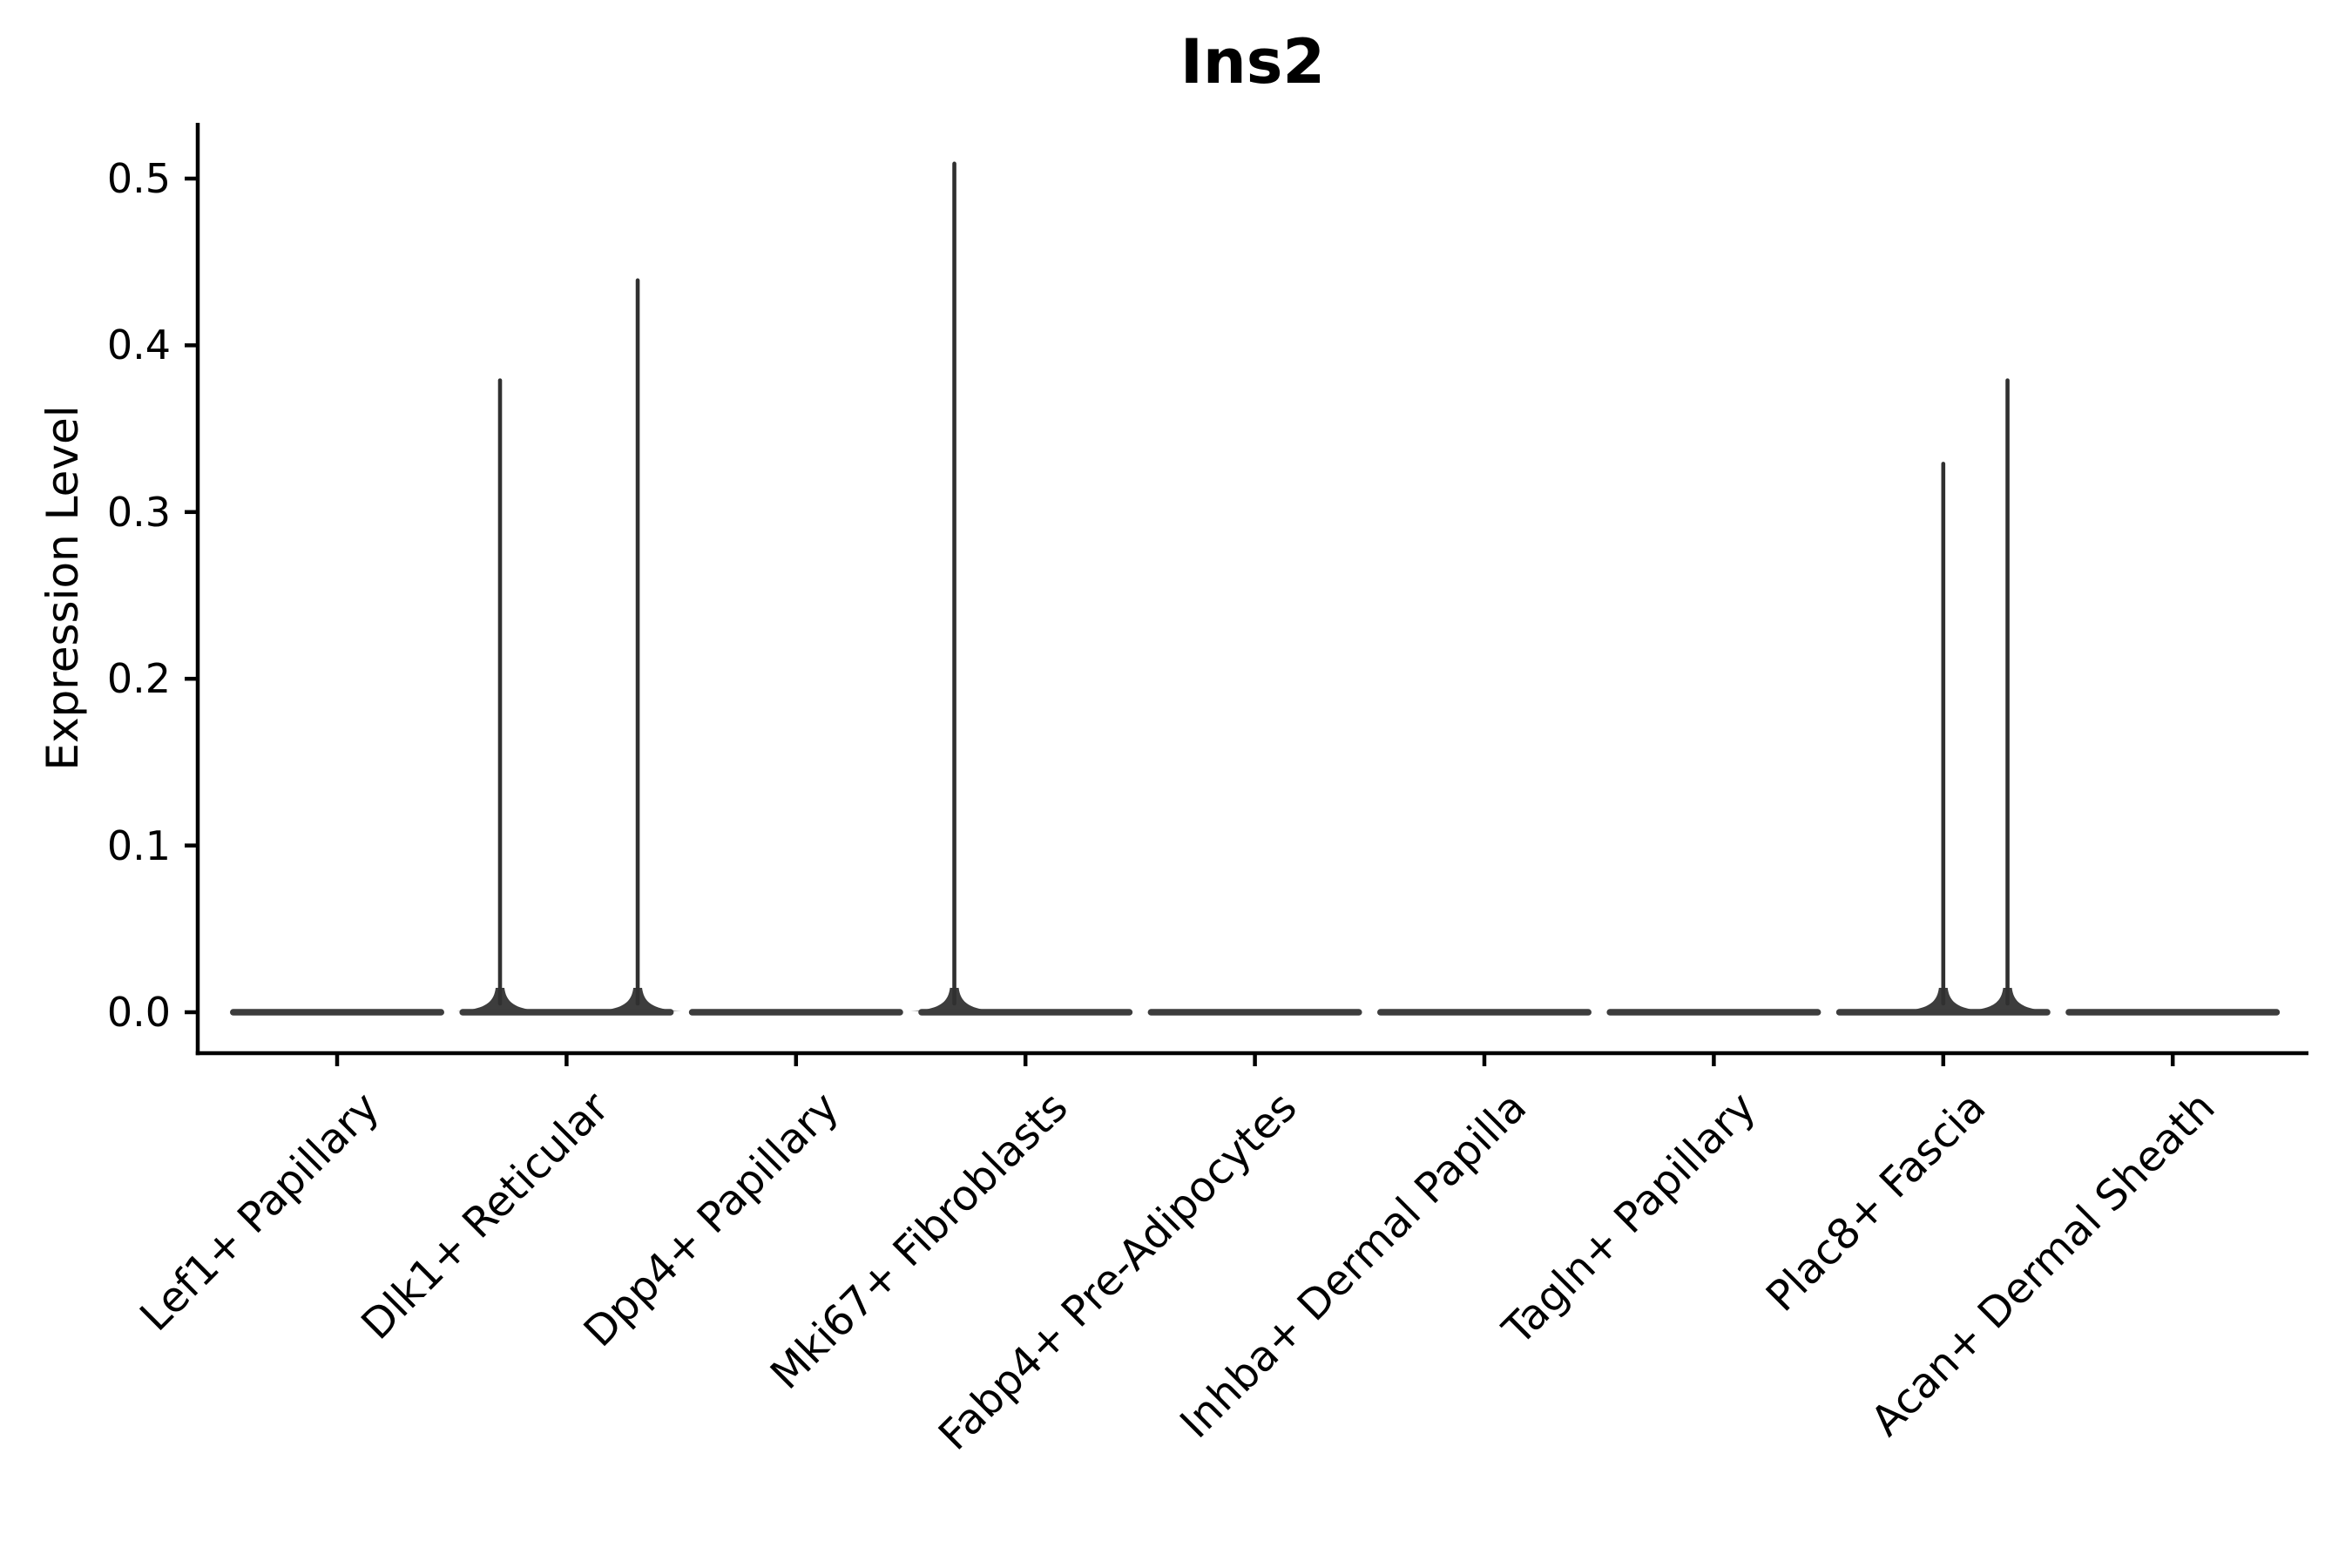 The width and height of the screenshot is (2352, 1568). I want to click on y-tick-label: 0.4, so click(138, 344).